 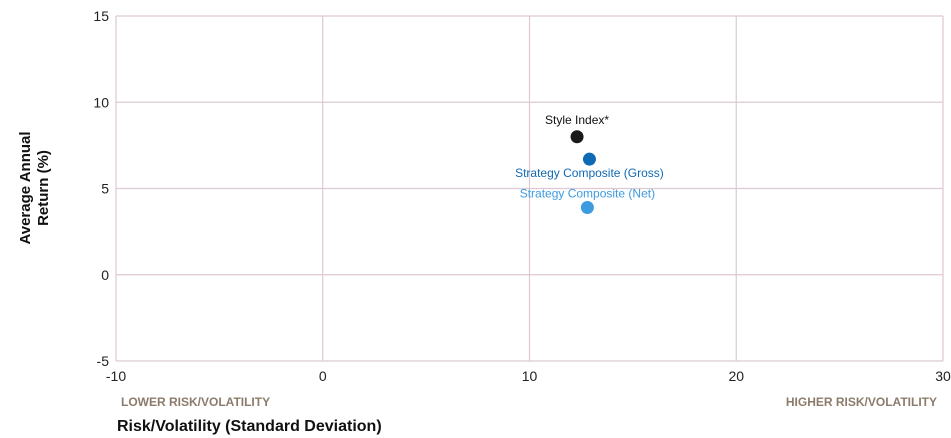 I want to click on x-axis-title: Risk/Volatility (Standard Deviation), so click(x=249, y=426).